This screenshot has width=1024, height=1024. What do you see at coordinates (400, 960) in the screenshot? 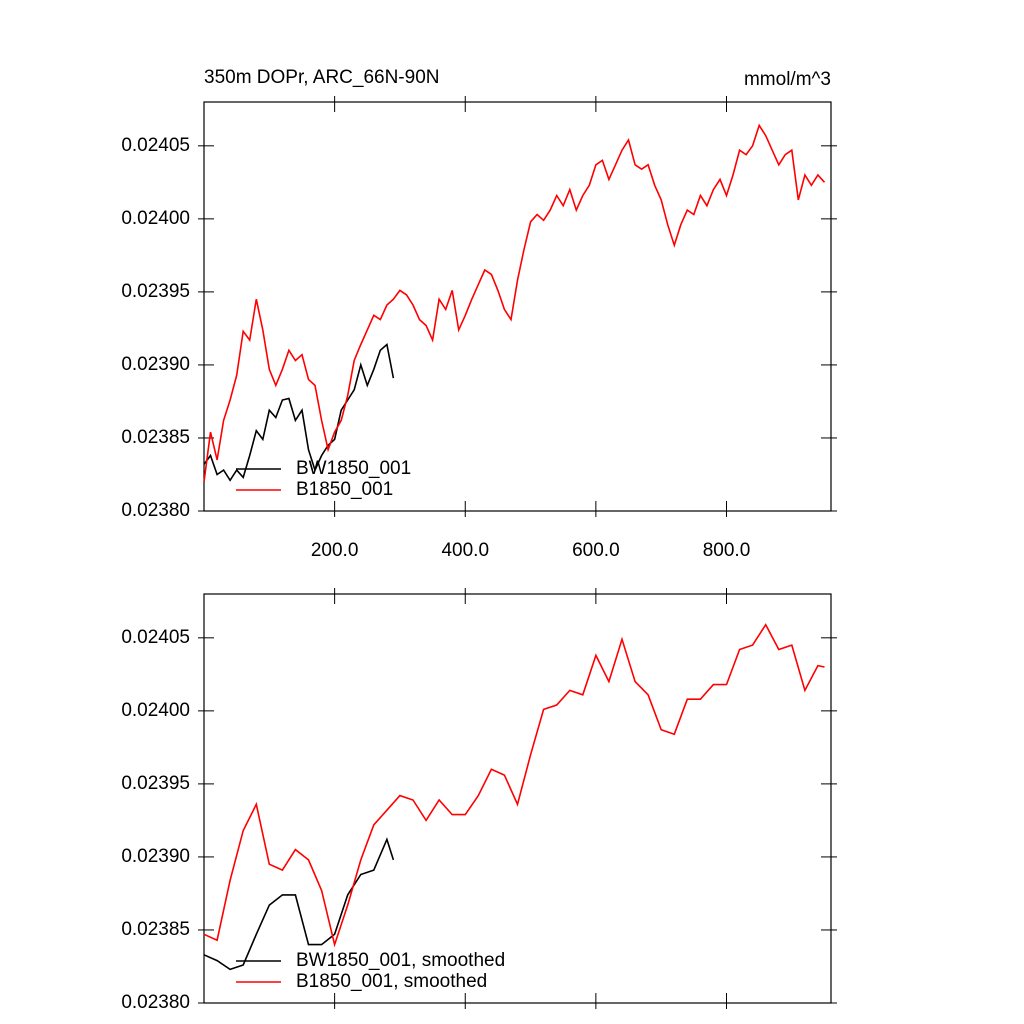
I see `legend-label: BW1850_001, smoothed` at bounding box center [400, 960].